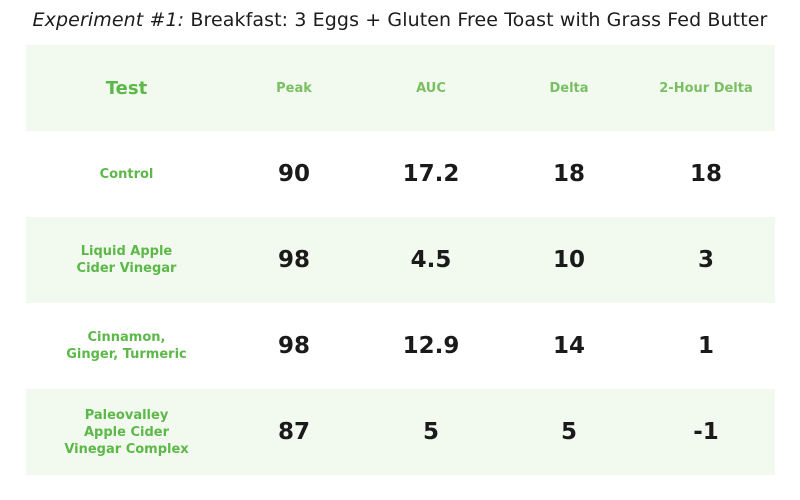  Describe the element at coordinates (108, 20) in the screenshot. I see `title-experiment-label: Experiment #1:` at that location.